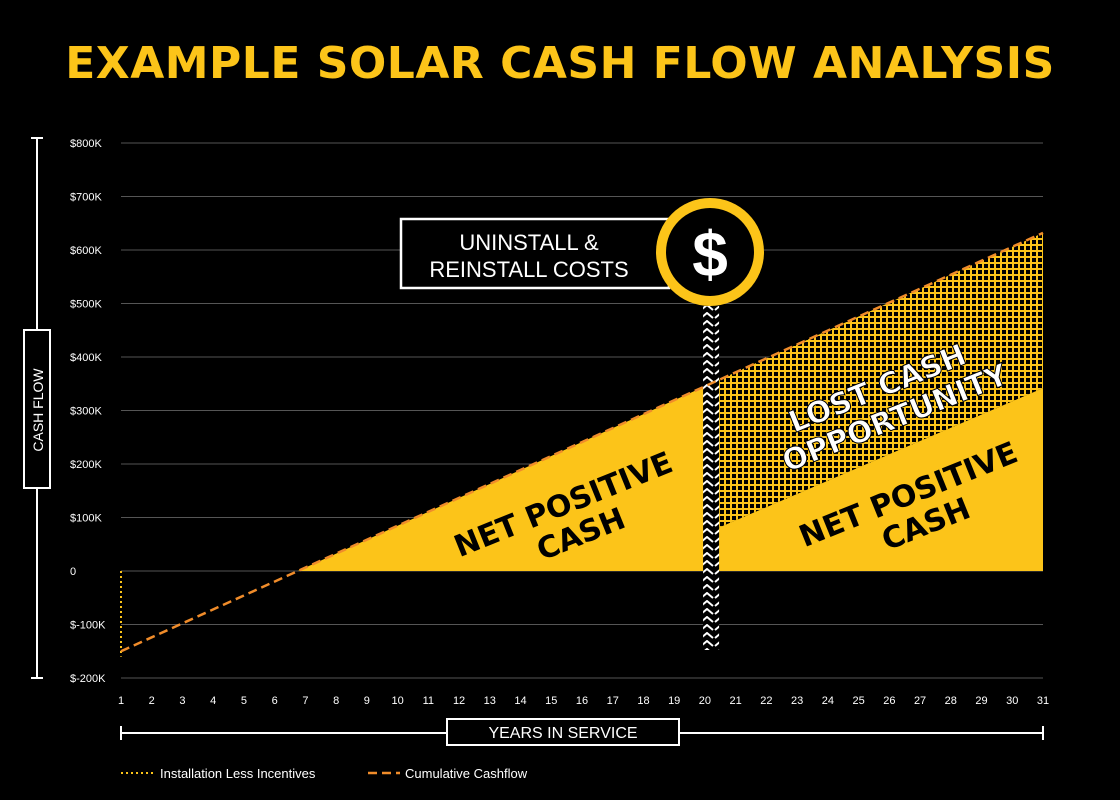 The width and height of the screenshot is (1120, 800). I want to click on y-tick-label: $800K, so click(86, 144).